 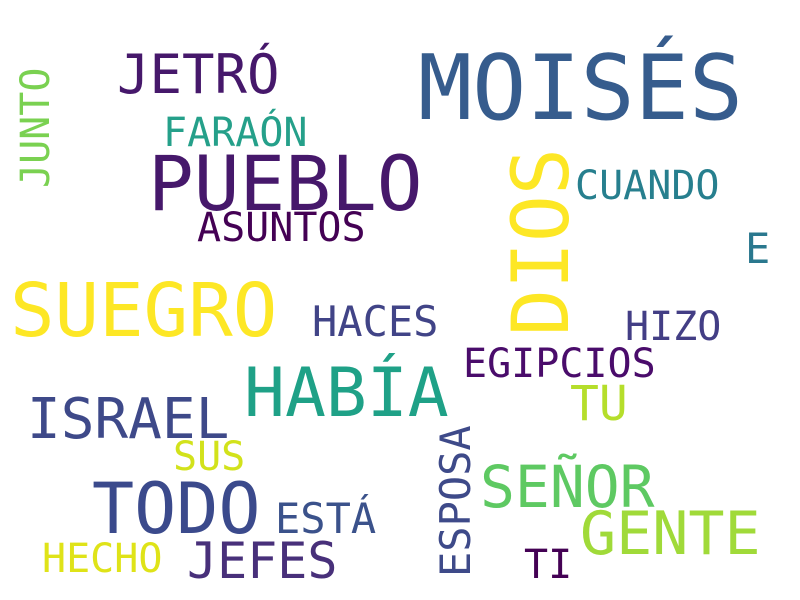 I want to click on word-cuando: CUANDO, so click(x=647, y=186).